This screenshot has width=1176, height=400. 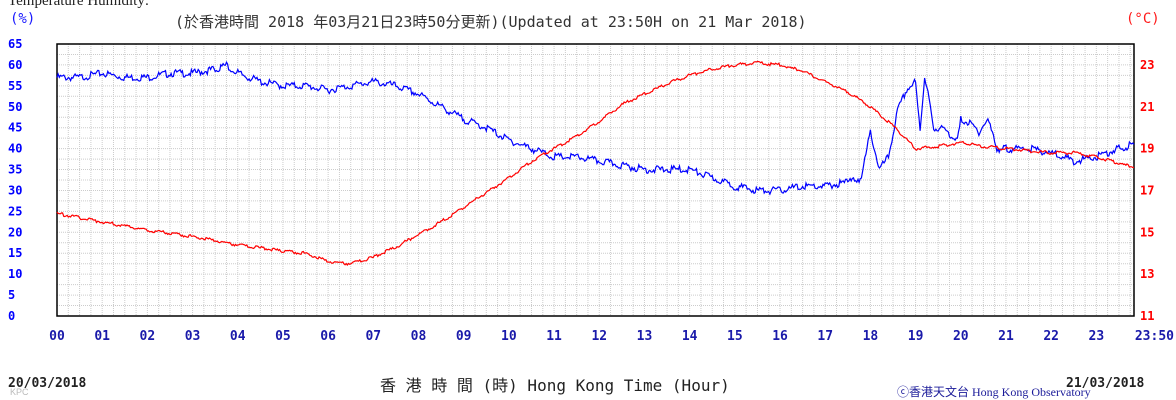 I want to click on x-tick-label: 06, so click(x=328, y=336).